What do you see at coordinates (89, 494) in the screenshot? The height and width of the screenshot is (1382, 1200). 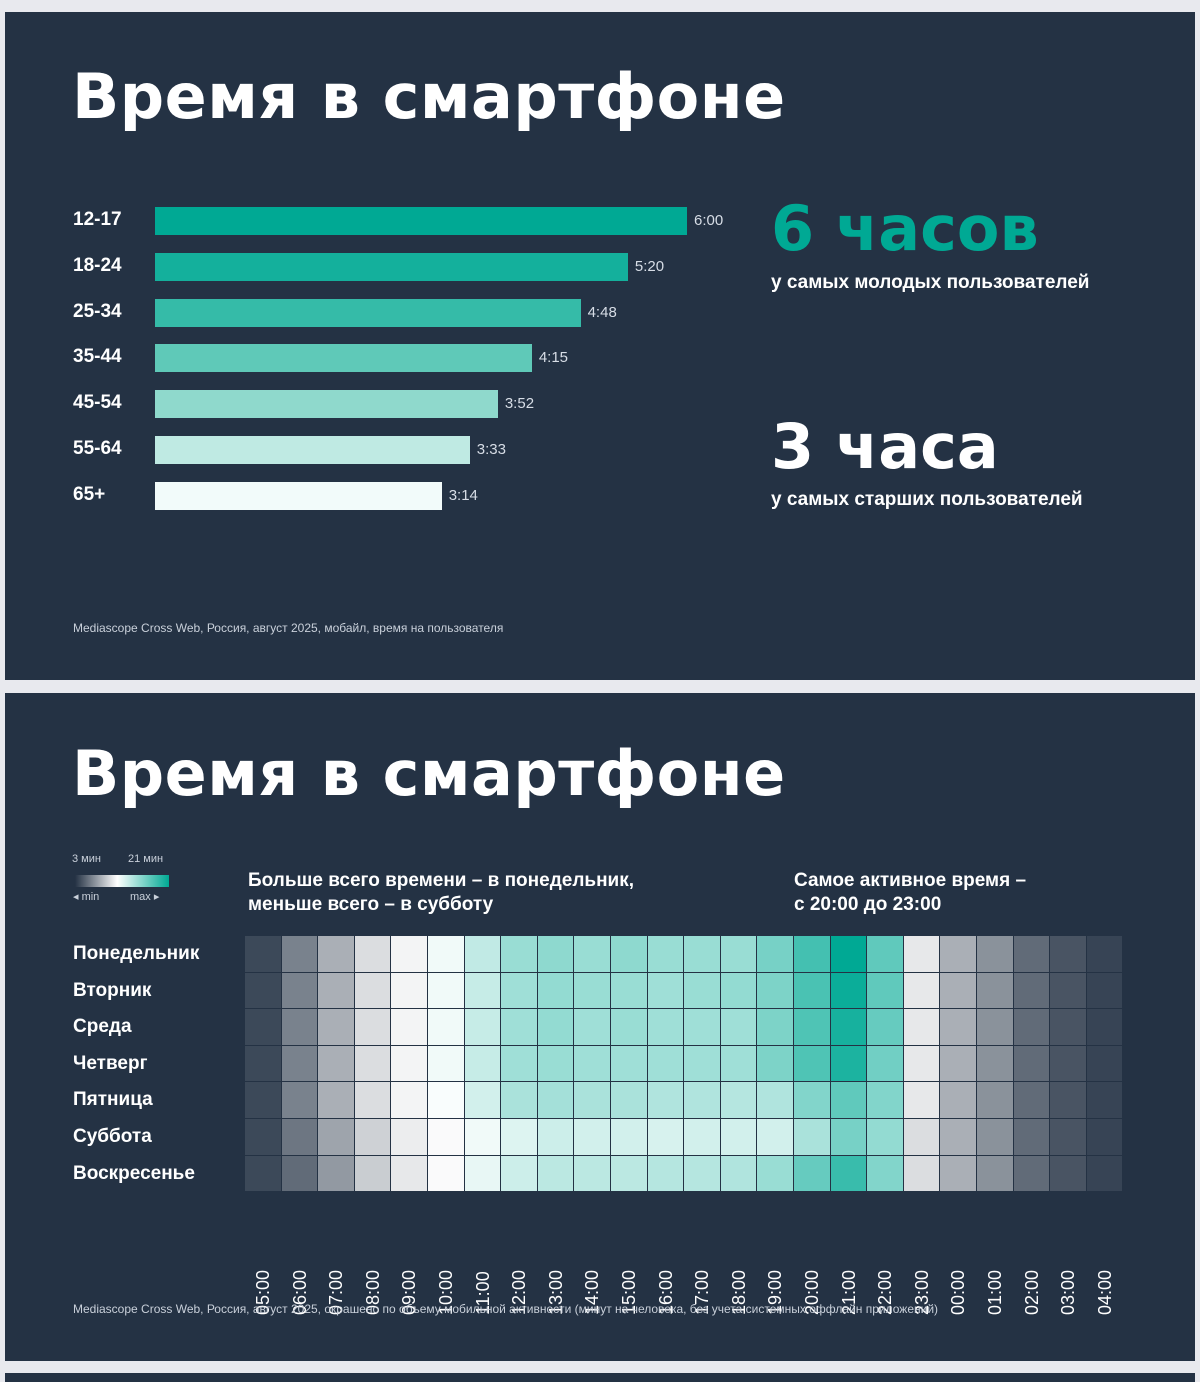 I see `bar-category-label: 65+` at bounding box center [89, 494].